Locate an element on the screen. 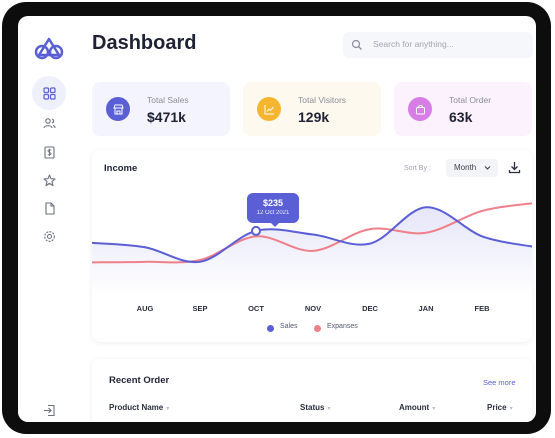 This screenshot has width=555, height=438. stat-value: $471k is located at coordinates (166, 117).